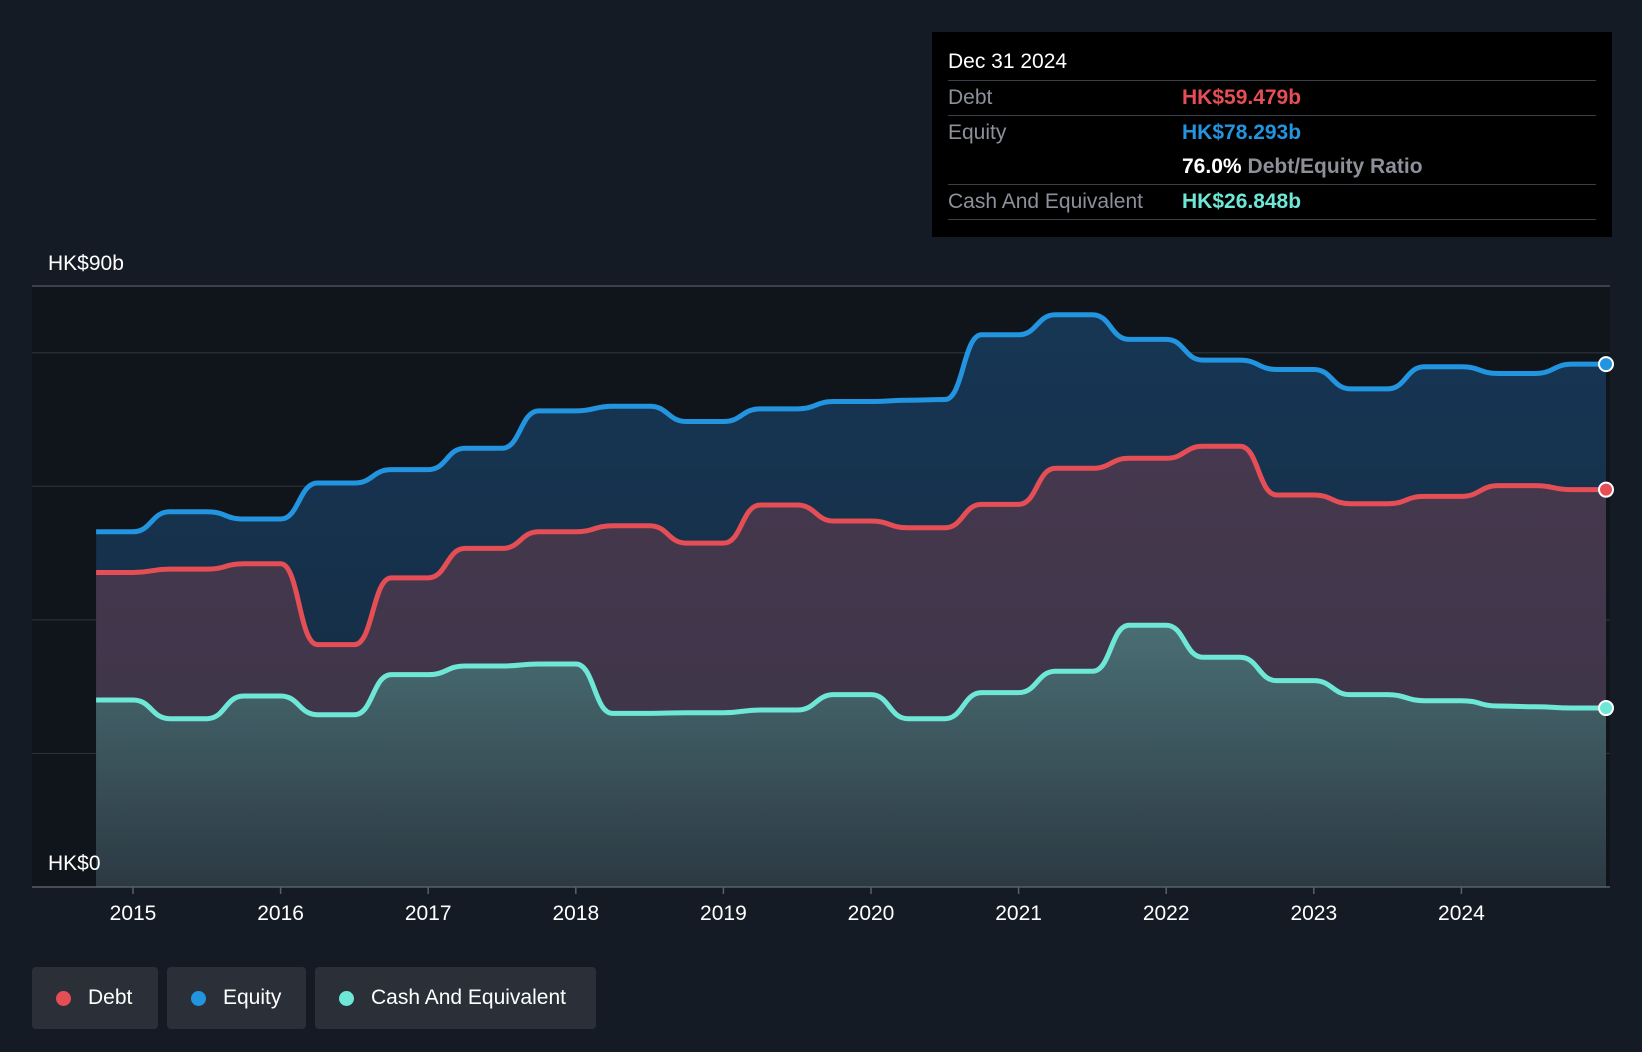  What do you see at coordinates (1335, 166) in the screenshot?
I see `tooltip-ratio-label: Debt/Equity Ratio` at bounding box center [1335, 166].